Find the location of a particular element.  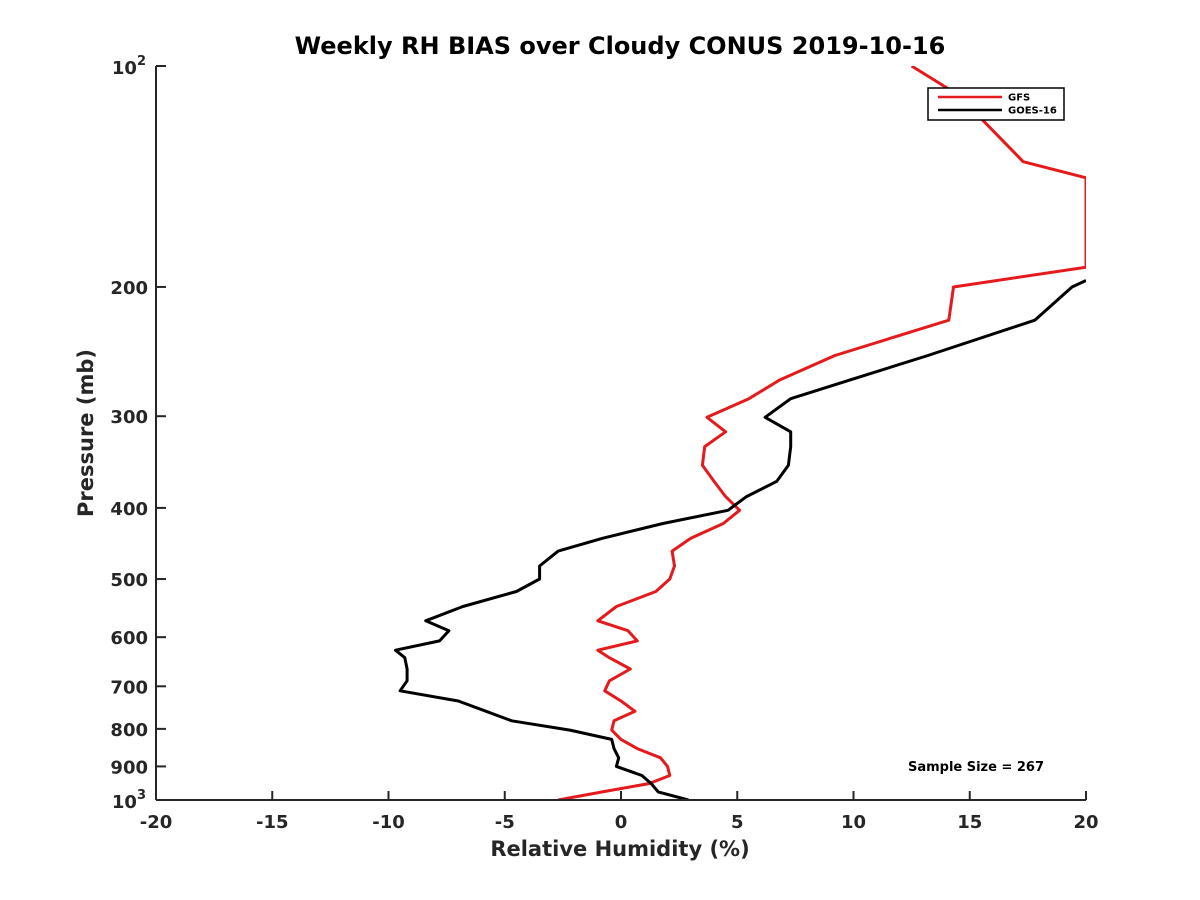

x-tick-label: 10 is located at coordinates (853, 822).